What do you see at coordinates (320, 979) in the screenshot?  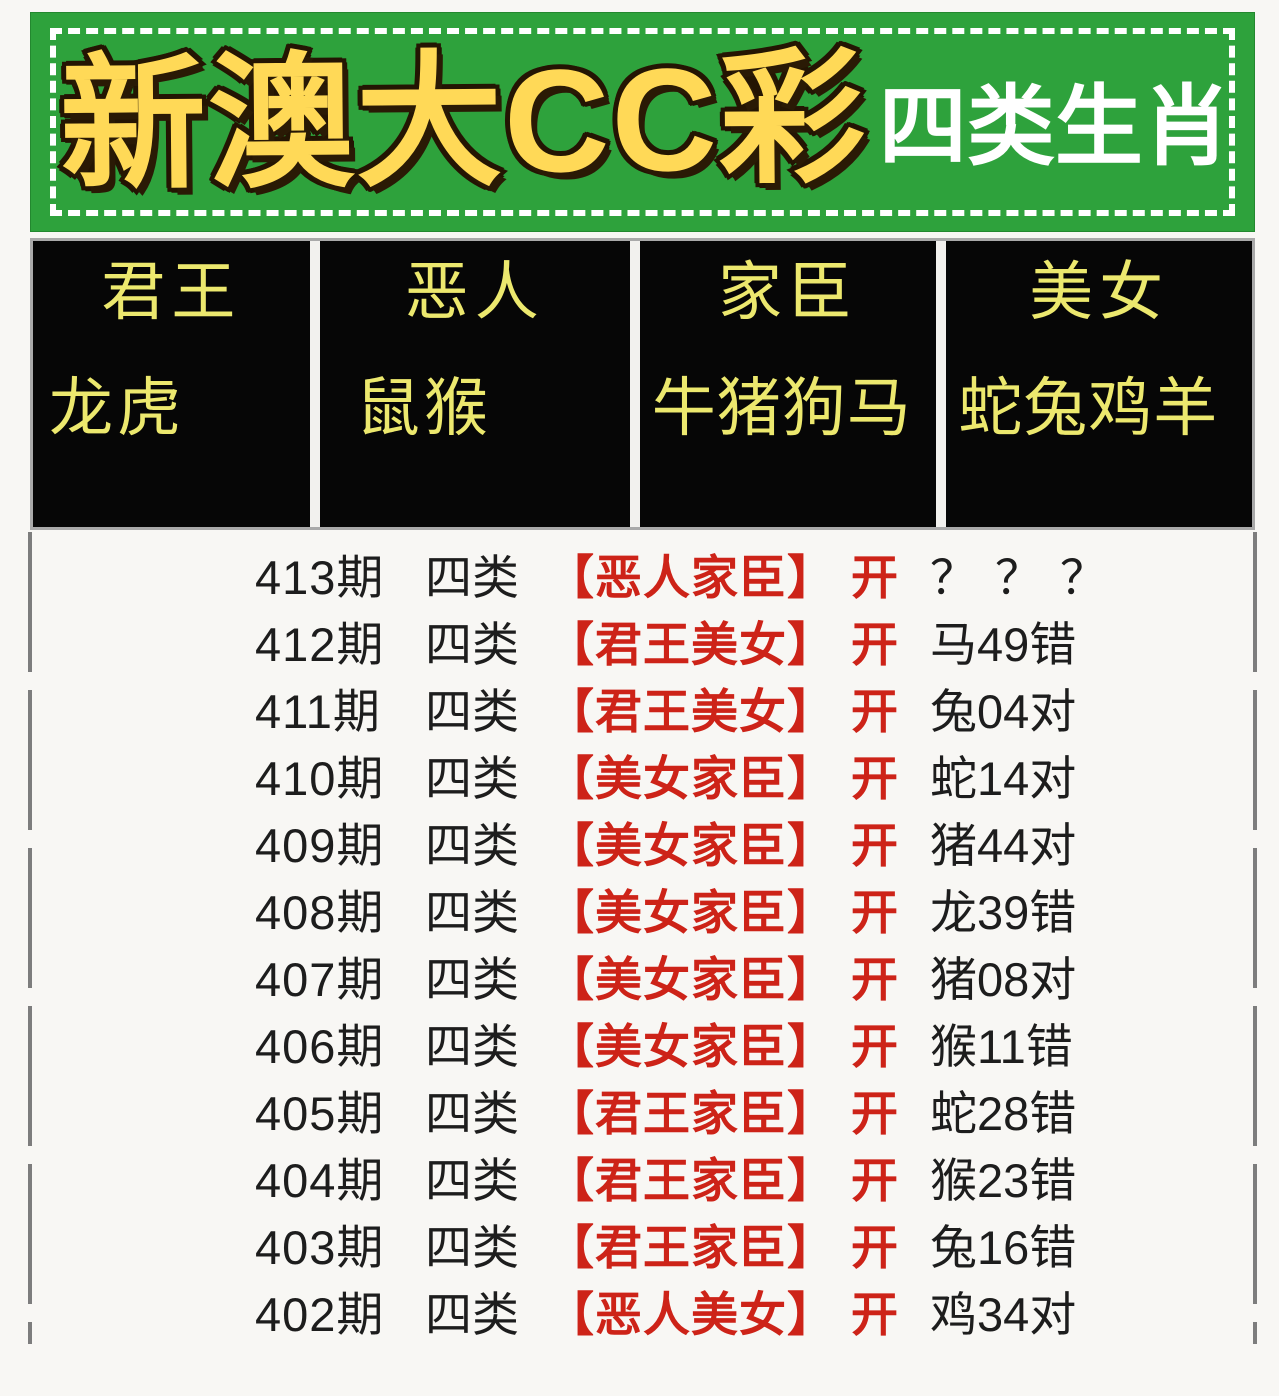 I see `period-label: 407期` at bounding box center [320, 979].